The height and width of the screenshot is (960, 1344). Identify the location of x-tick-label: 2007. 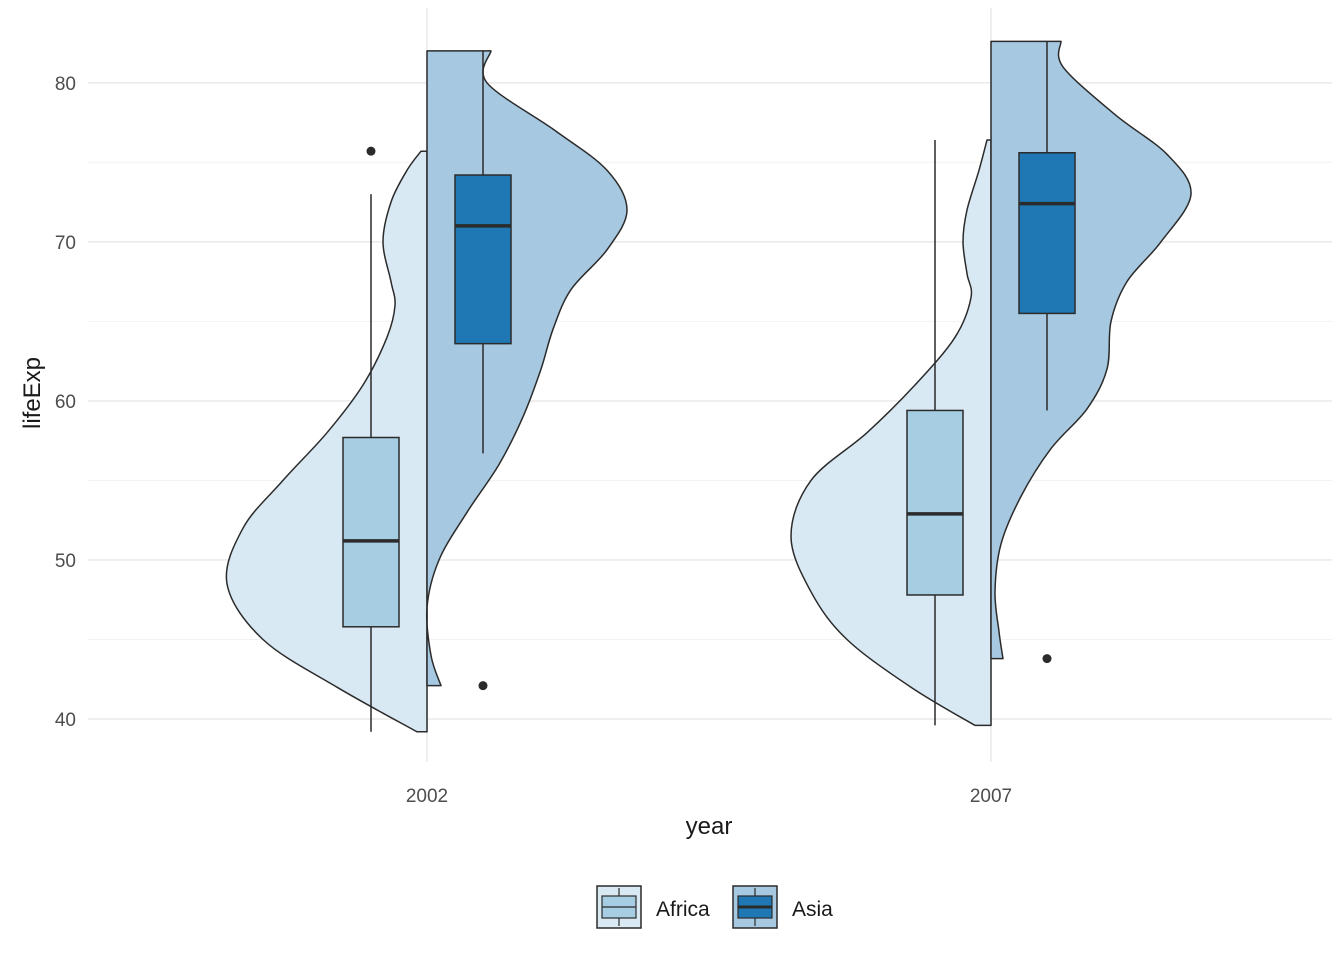
(991, 796).